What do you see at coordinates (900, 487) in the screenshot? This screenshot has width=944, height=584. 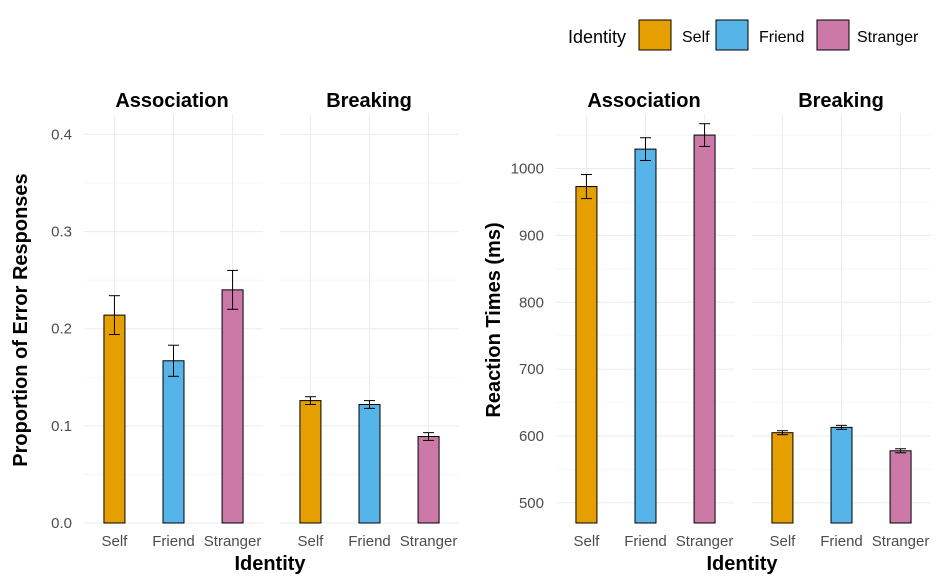 I see `right-bar-breaking-stranger` at bounding box center [900, 487].